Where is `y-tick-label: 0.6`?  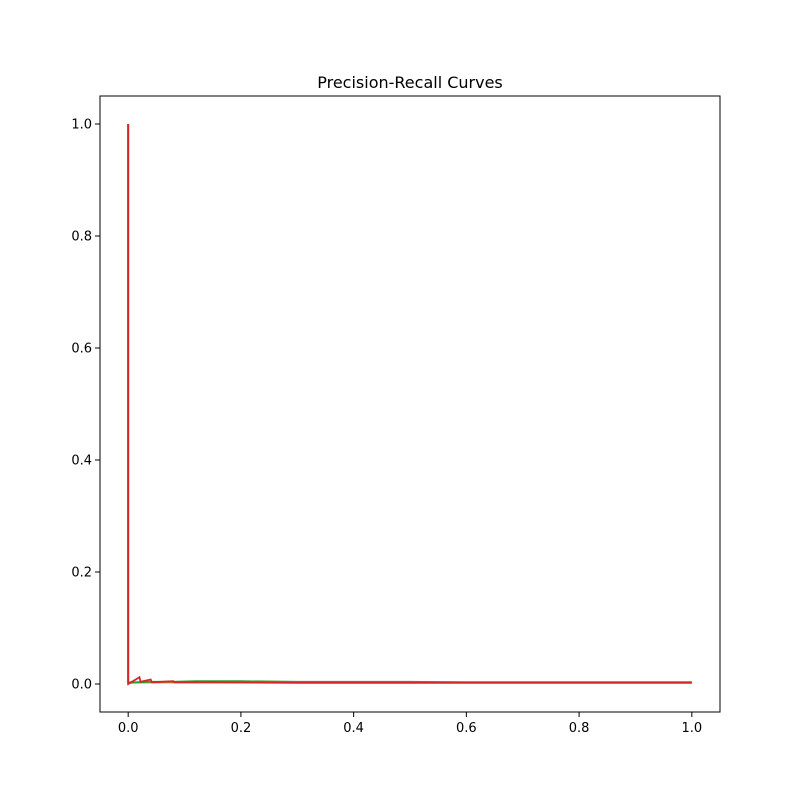 y-tick-label: 0.6 is located at coordinates (81, 349).